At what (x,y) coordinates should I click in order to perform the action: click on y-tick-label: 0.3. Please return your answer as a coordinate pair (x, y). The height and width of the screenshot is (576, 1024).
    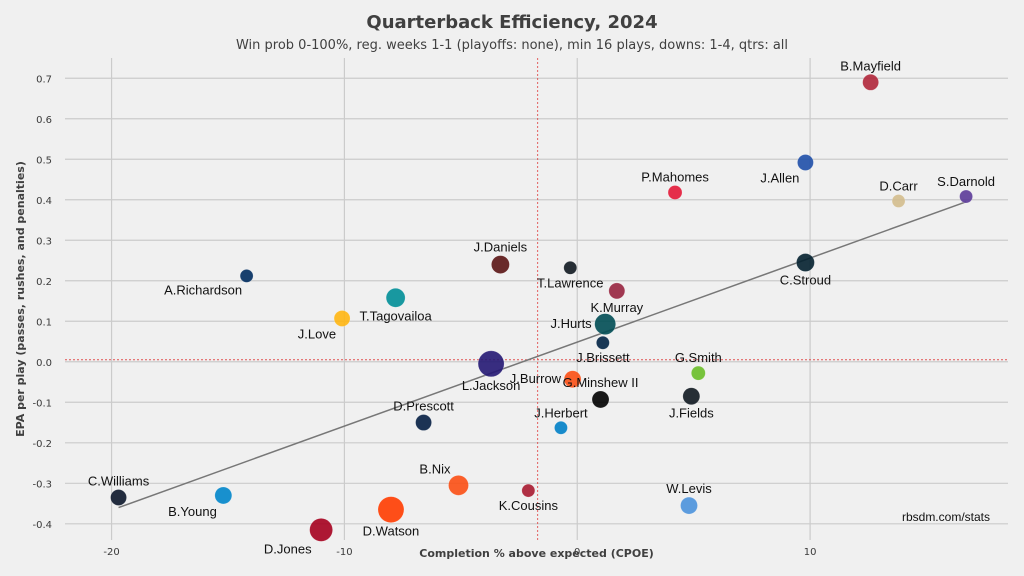
    Looking at the image, I should click on (44, 241).